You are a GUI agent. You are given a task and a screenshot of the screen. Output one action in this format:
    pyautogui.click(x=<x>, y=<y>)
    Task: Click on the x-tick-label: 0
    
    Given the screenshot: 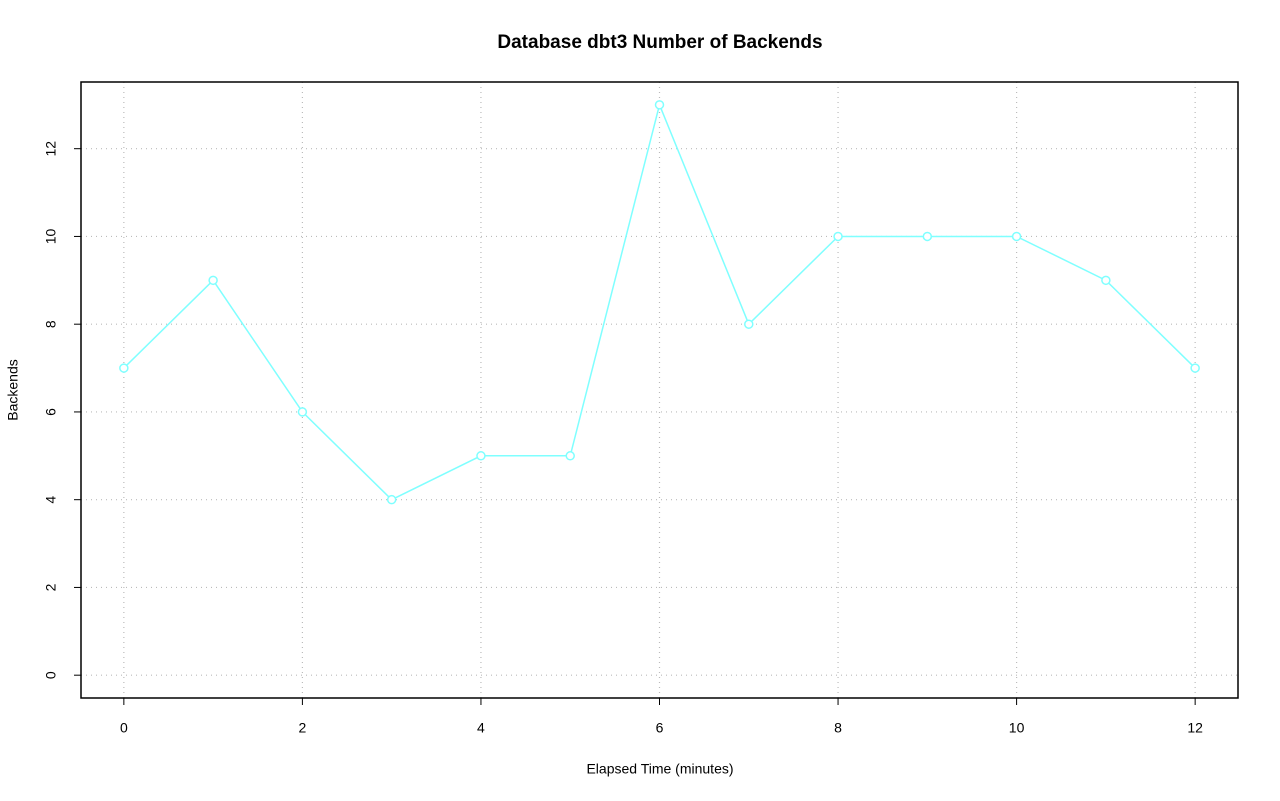 What is the action you would take?
    pyautogui.click(x=124, y=728)
    